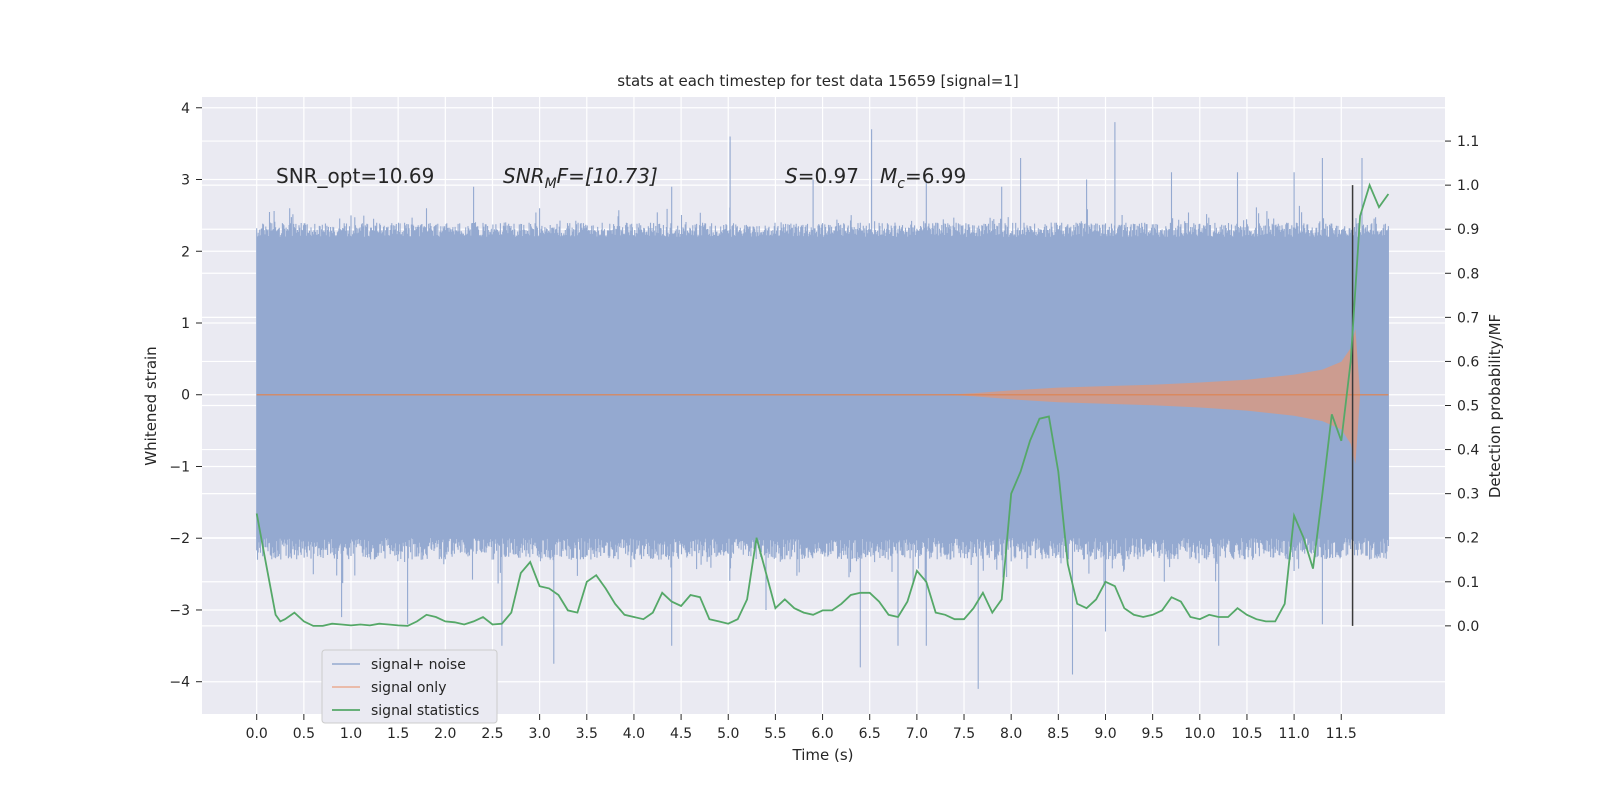  What do you see at coordinates (179, 467) in the screenshot?
I see `y-tick-label: −1` at bounding box center [179, 467].